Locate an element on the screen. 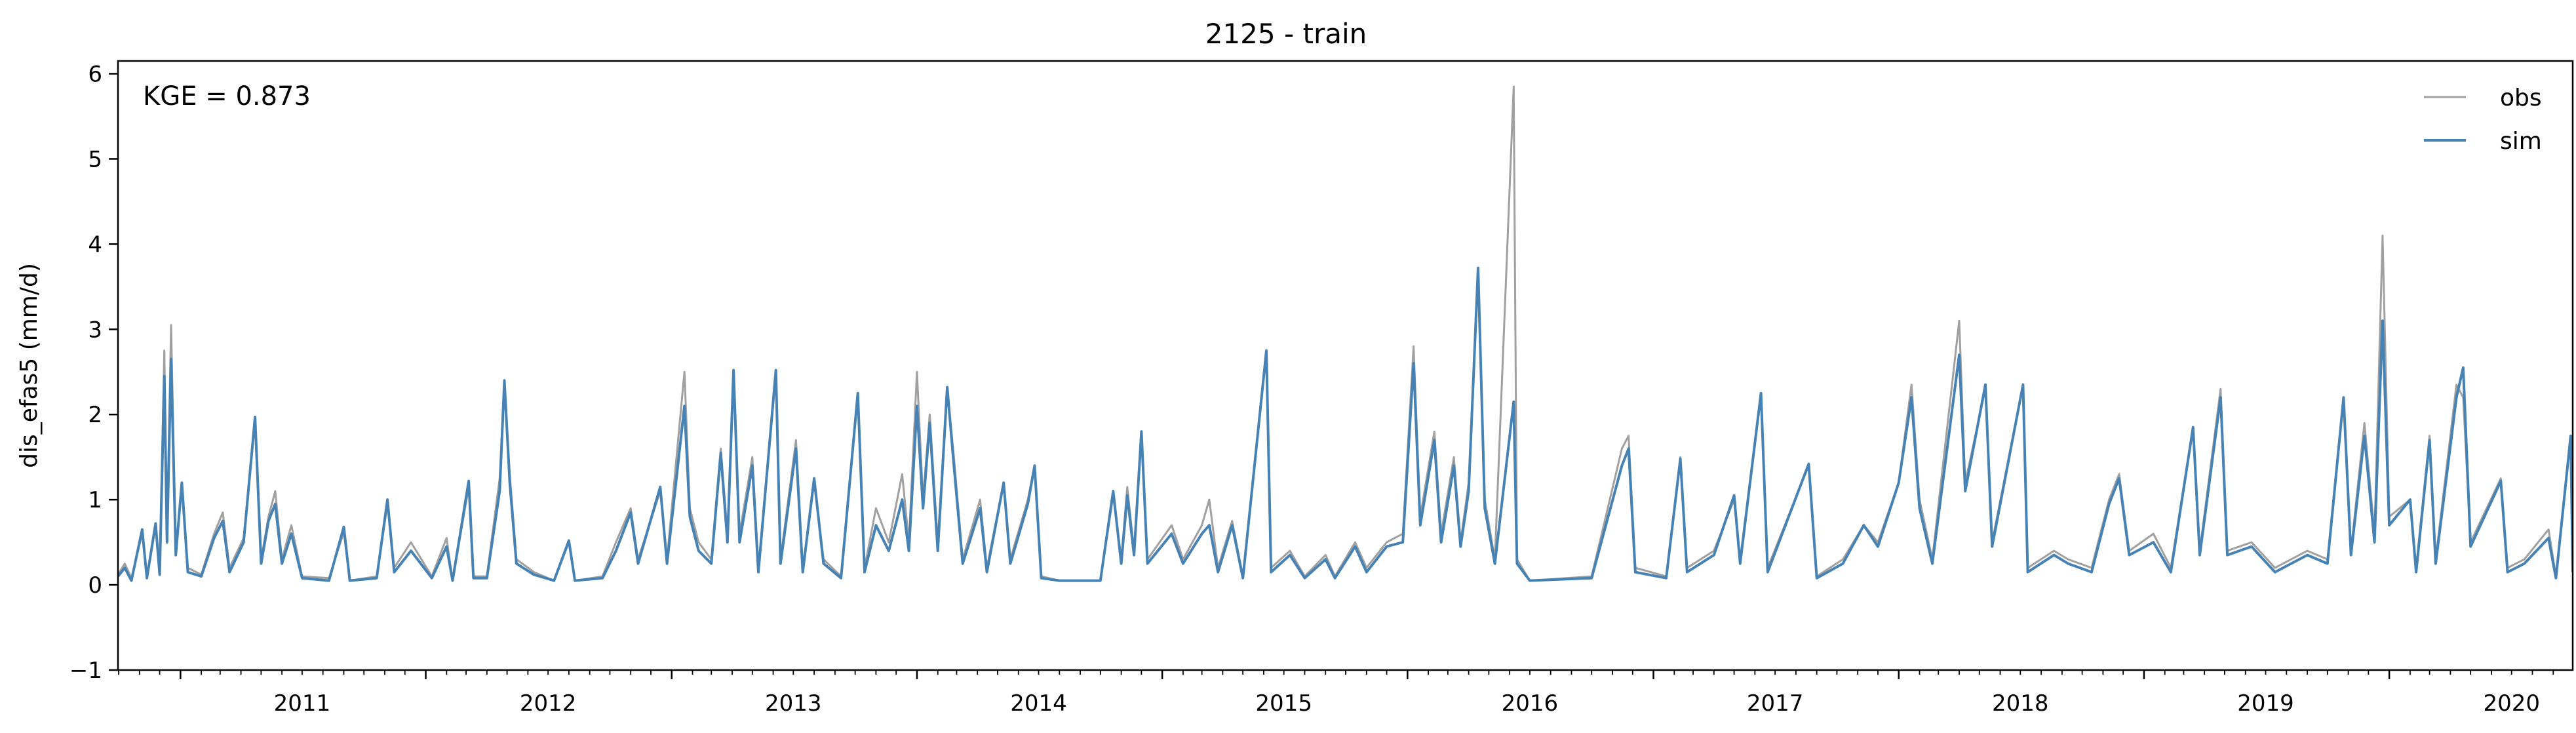  x-axis: 2011 2012 2013 2014 2015 2016 2017 2018 2019 2020 is located at coordinates (1336, 693).